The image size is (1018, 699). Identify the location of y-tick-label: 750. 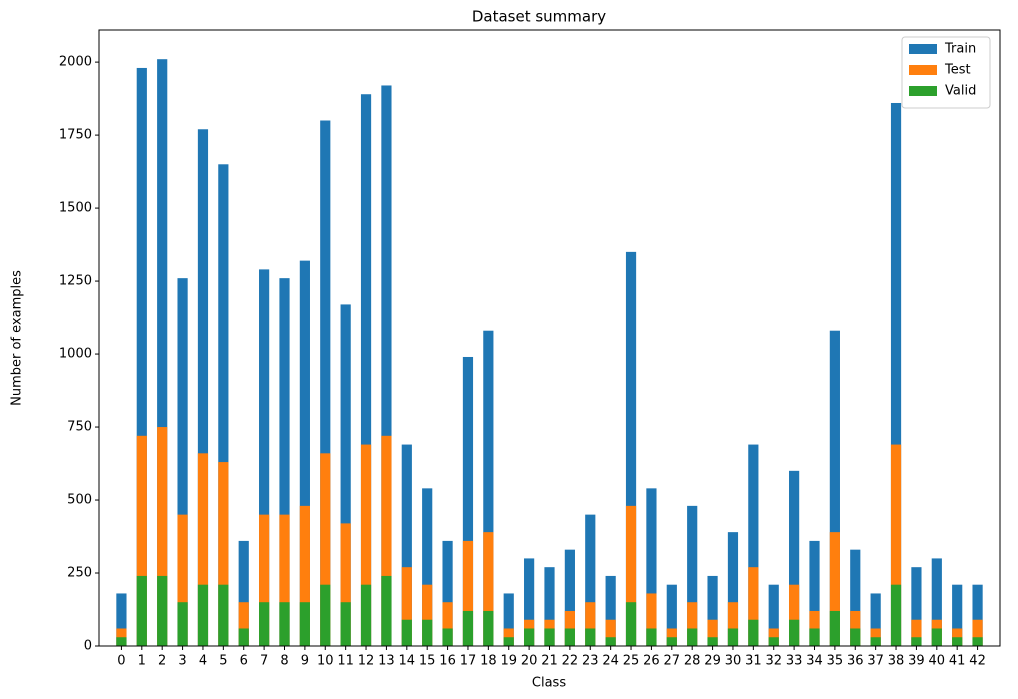
(79, 427).